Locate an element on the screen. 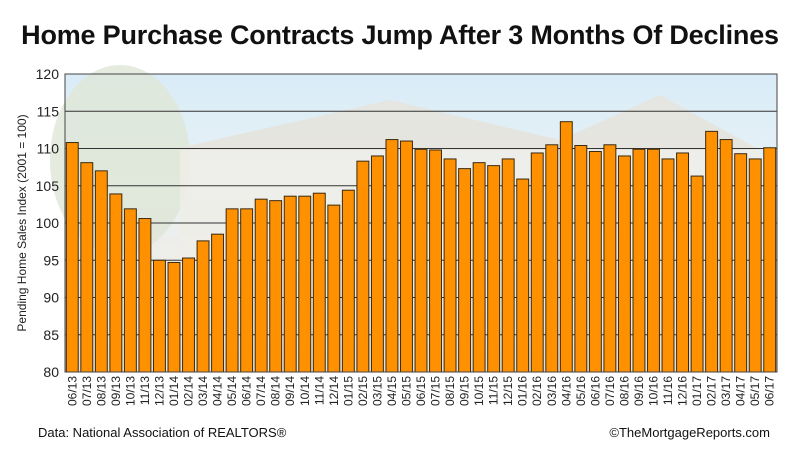 The height and width of the screenshot is (450, 800). x-tick-label: 02/16 is located at coordinates (537, 391).